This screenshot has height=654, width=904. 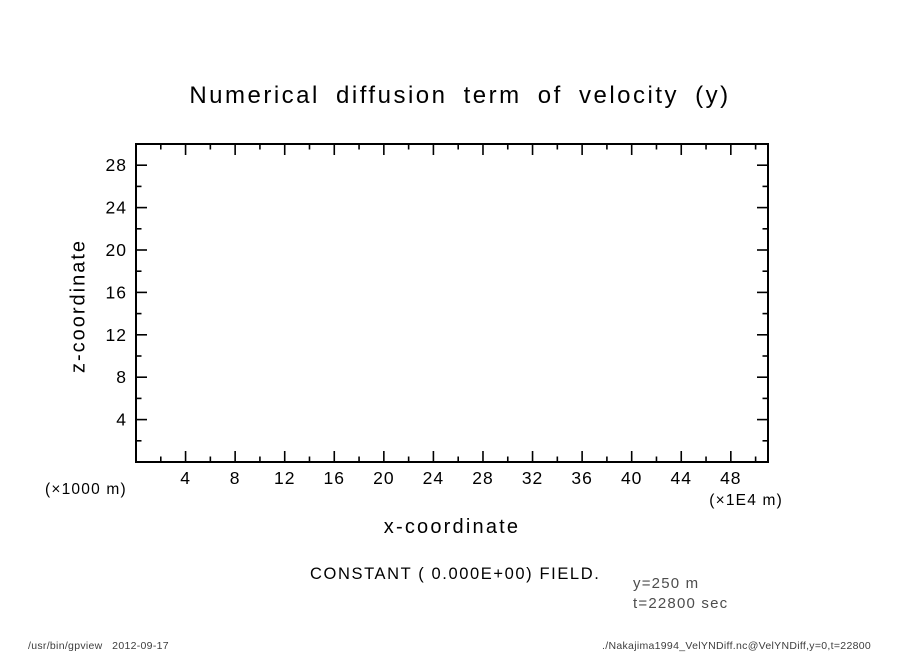 What do you see at coordinates (730, 478) in the screenshot?
I see `x-axis-tick-label: 48` at bounding box center [730, 478].